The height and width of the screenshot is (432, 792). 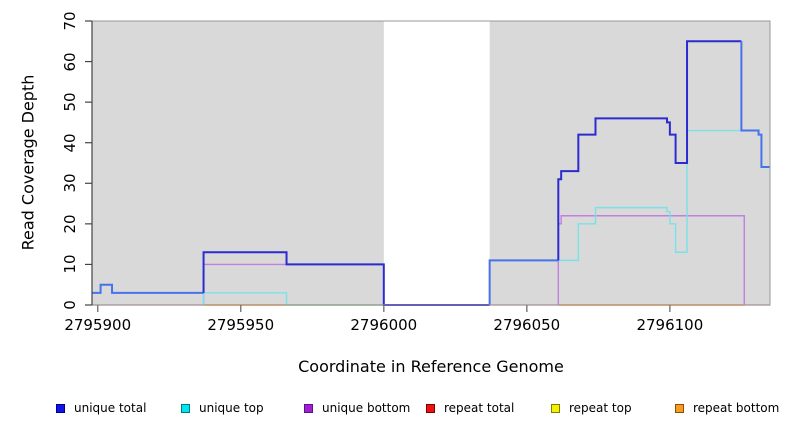 What do you see at coordinates (98, 325) in the screenshot?
I see `x-tick-label: 2795900` at bounding box center [98, 325].